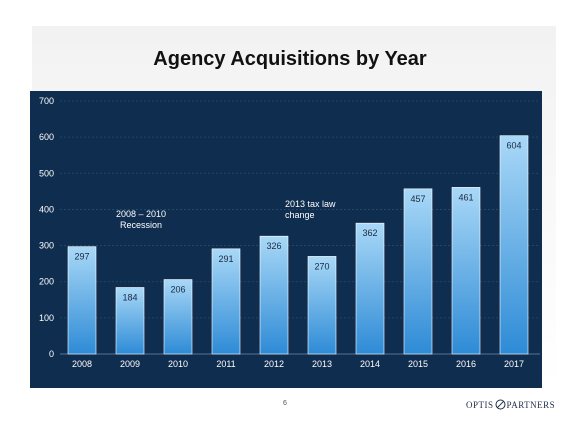 Image resolution: width=580 pixels, height=448 pixels. I want to click on bar-value-label: 291, so click(225, 259).